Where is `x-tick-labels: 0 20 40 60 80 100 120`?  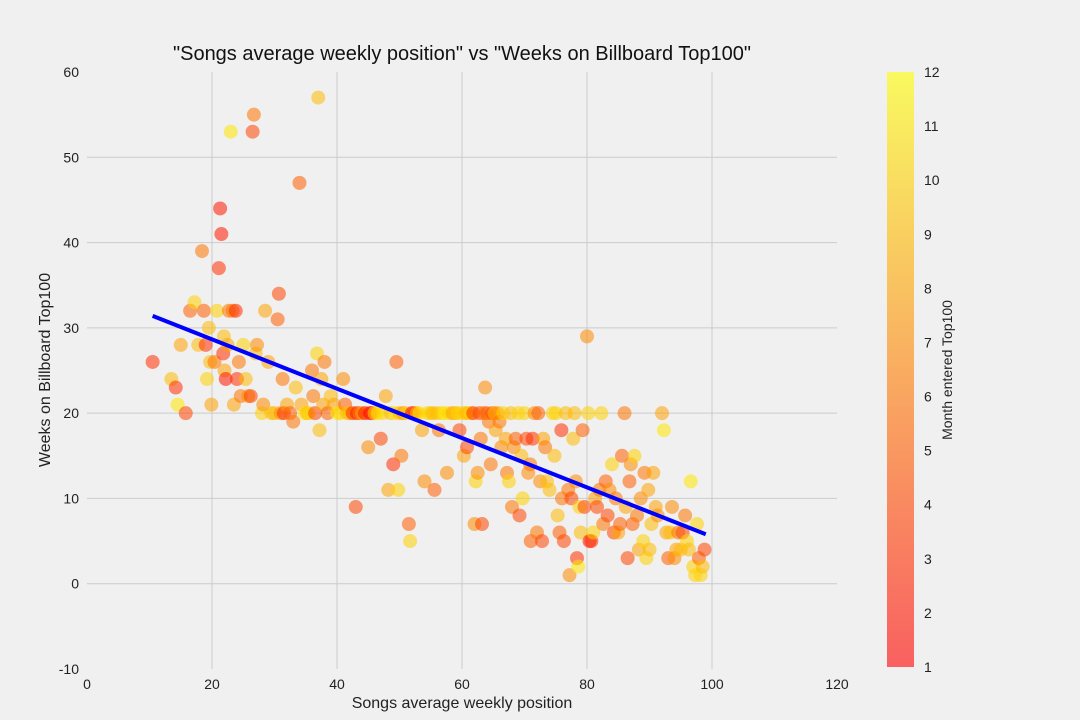
x-tick-labels: 0 20 40 60 80 100 120 is located at coordinates (466, 684).